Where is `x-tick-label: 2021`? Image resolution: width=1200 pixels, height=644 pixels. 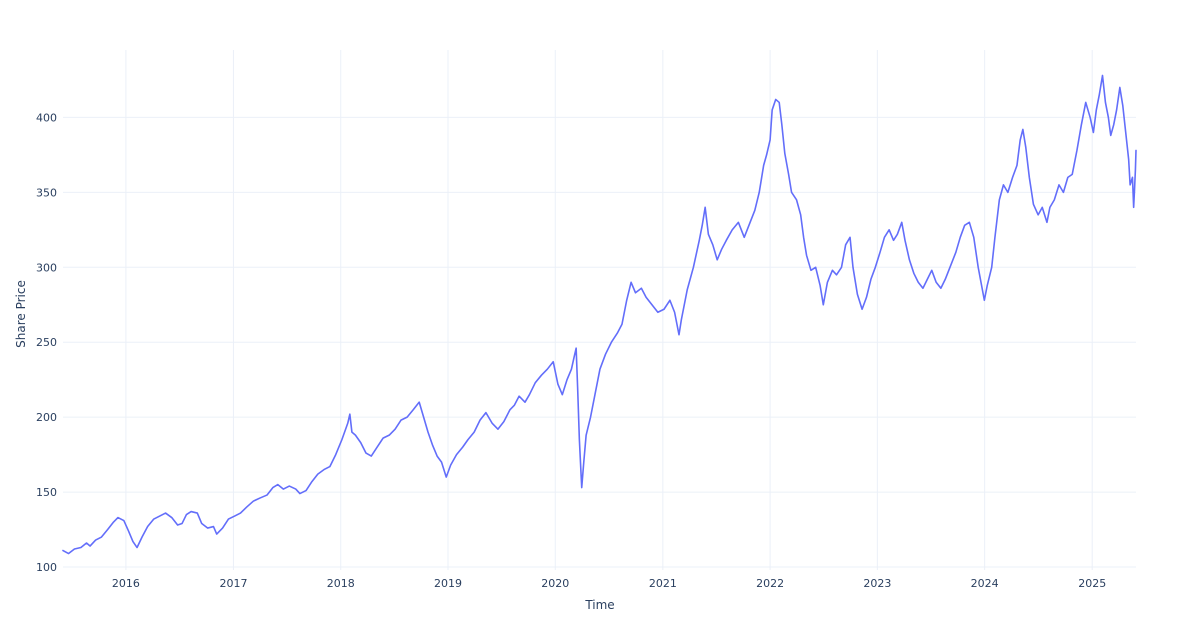 x-tick-label: 2021 is located at coordinates (663, 583).